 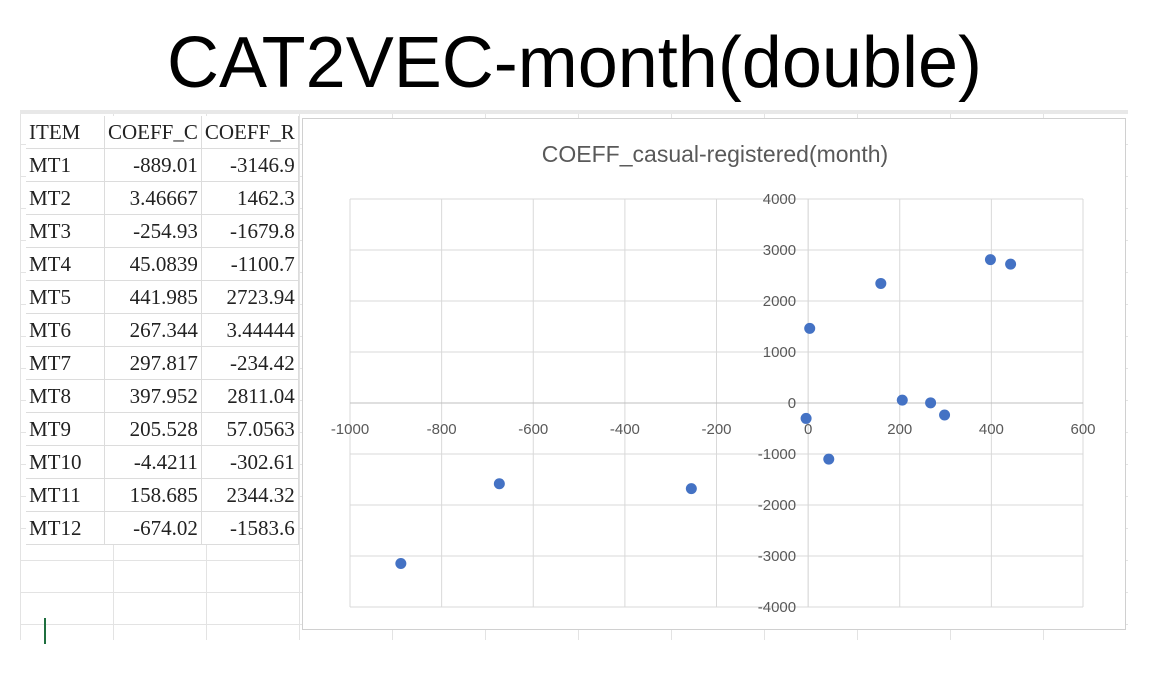 I want to click on table-row: MT5 441.985 2723.94, so click(x=162, y=297).